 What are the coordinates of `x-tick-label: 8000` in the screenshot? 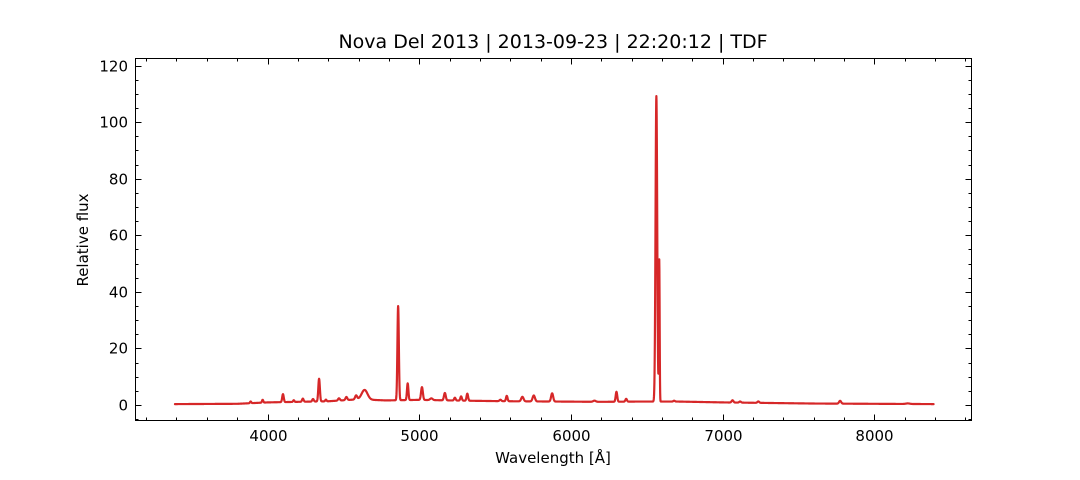 It's located at (874, 436).